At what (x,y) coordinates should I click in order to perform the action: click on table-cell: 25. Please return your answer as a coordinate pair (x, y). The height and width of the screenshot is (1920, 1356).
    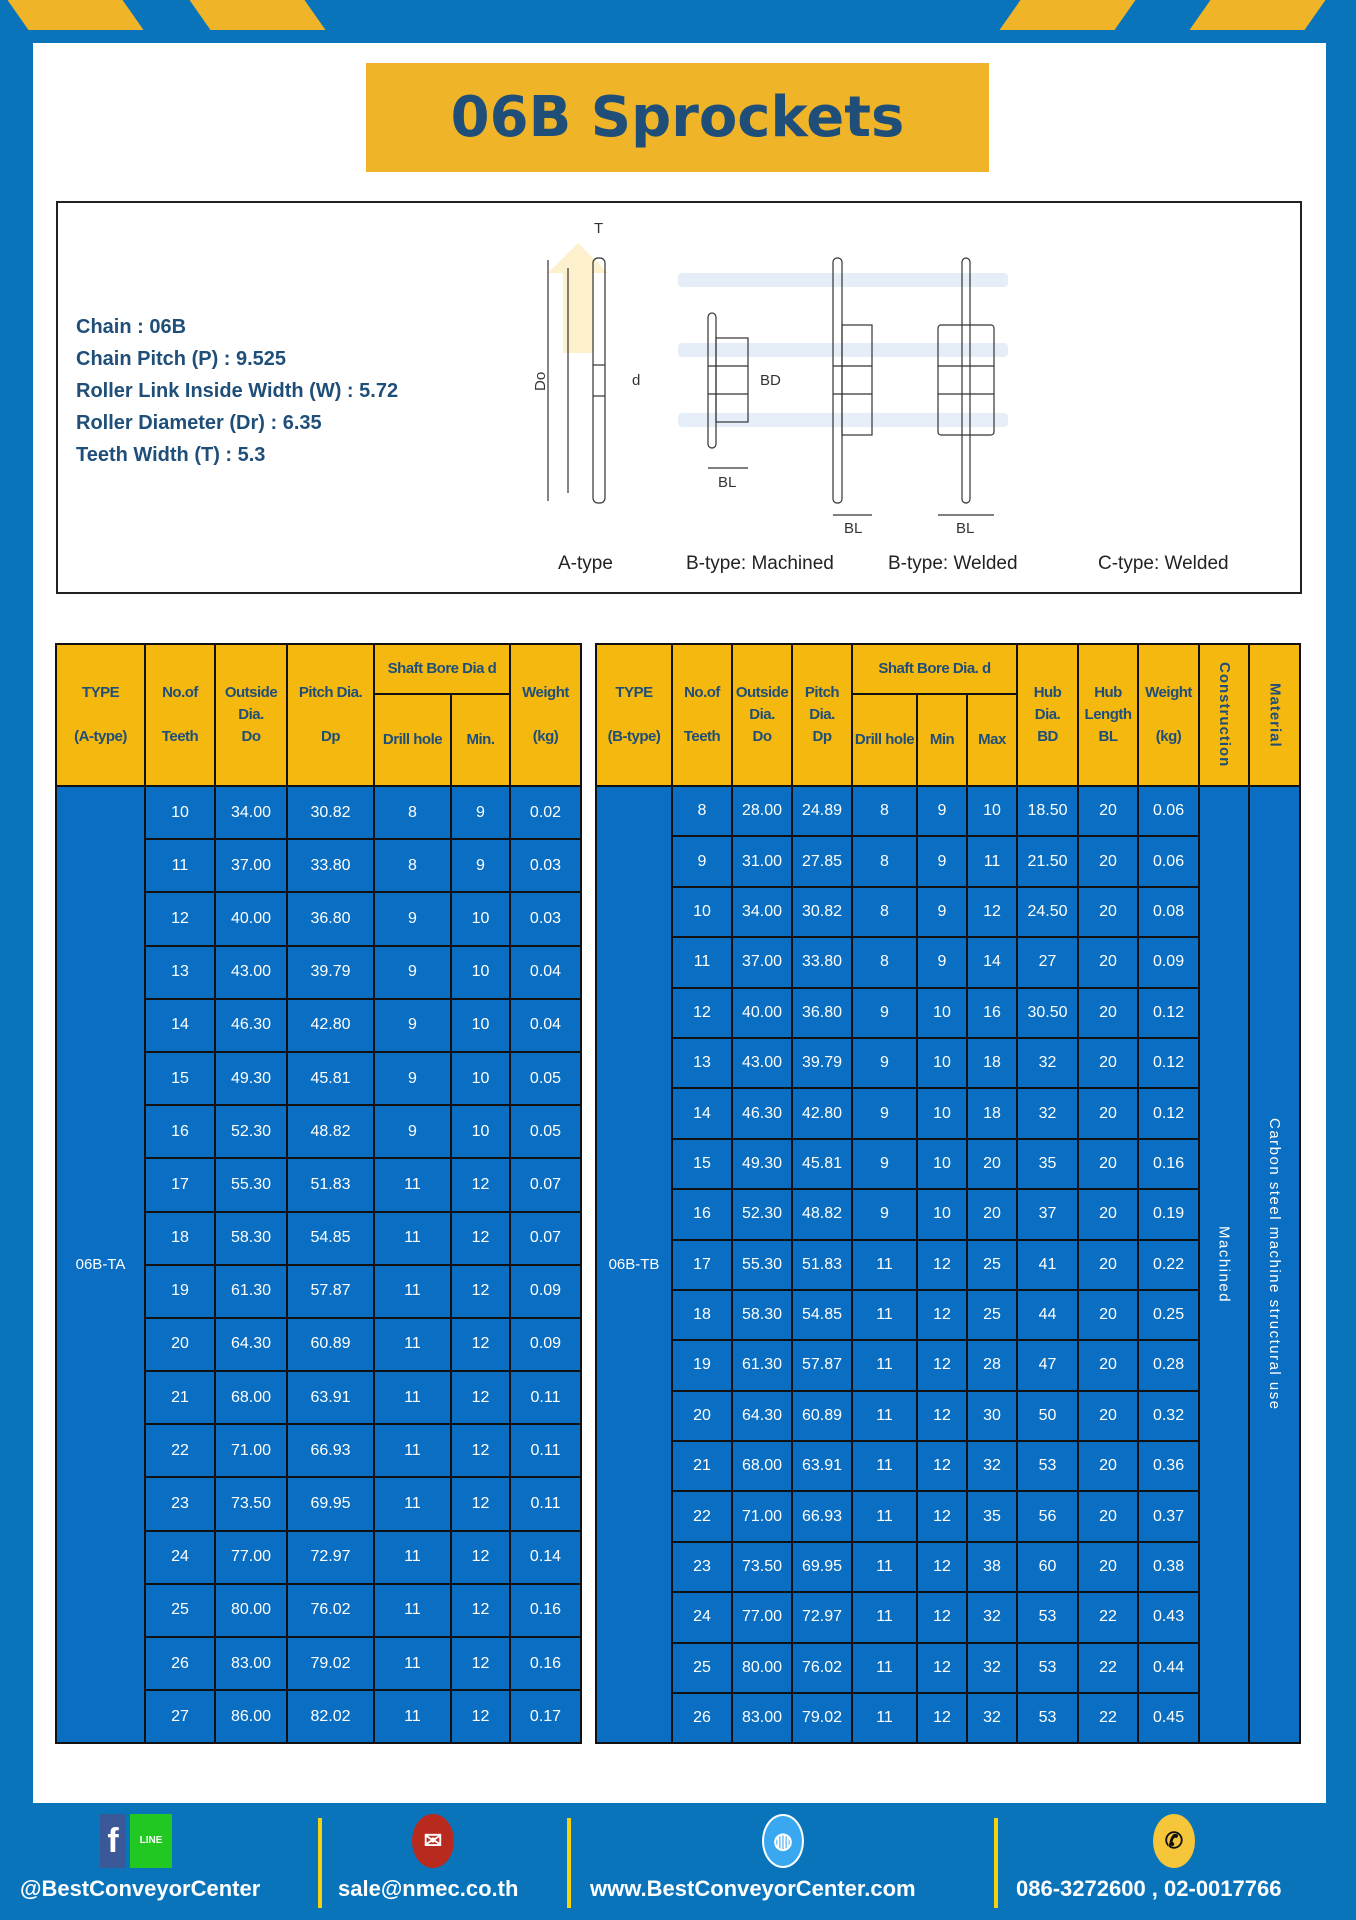
    Looking at the image, I should click on (180, 1610).